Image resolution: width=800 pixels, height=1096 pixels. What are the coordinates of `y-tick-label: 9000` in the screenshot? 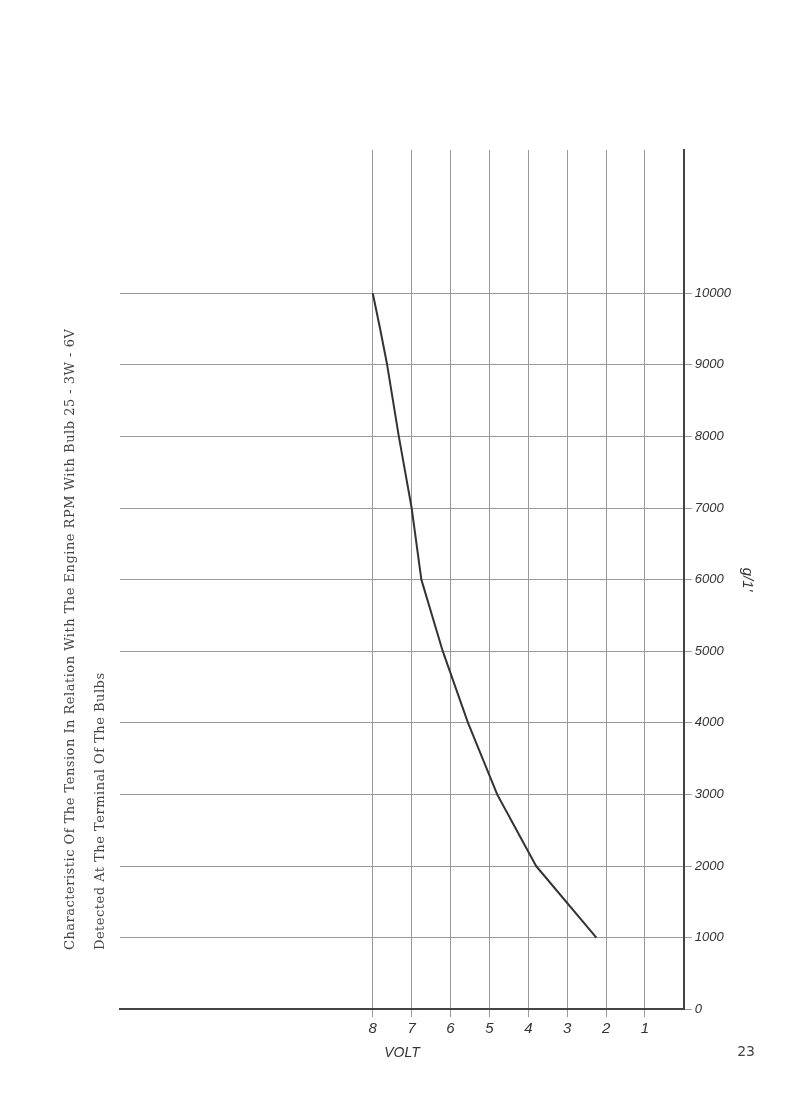 It's located at (709, 364).